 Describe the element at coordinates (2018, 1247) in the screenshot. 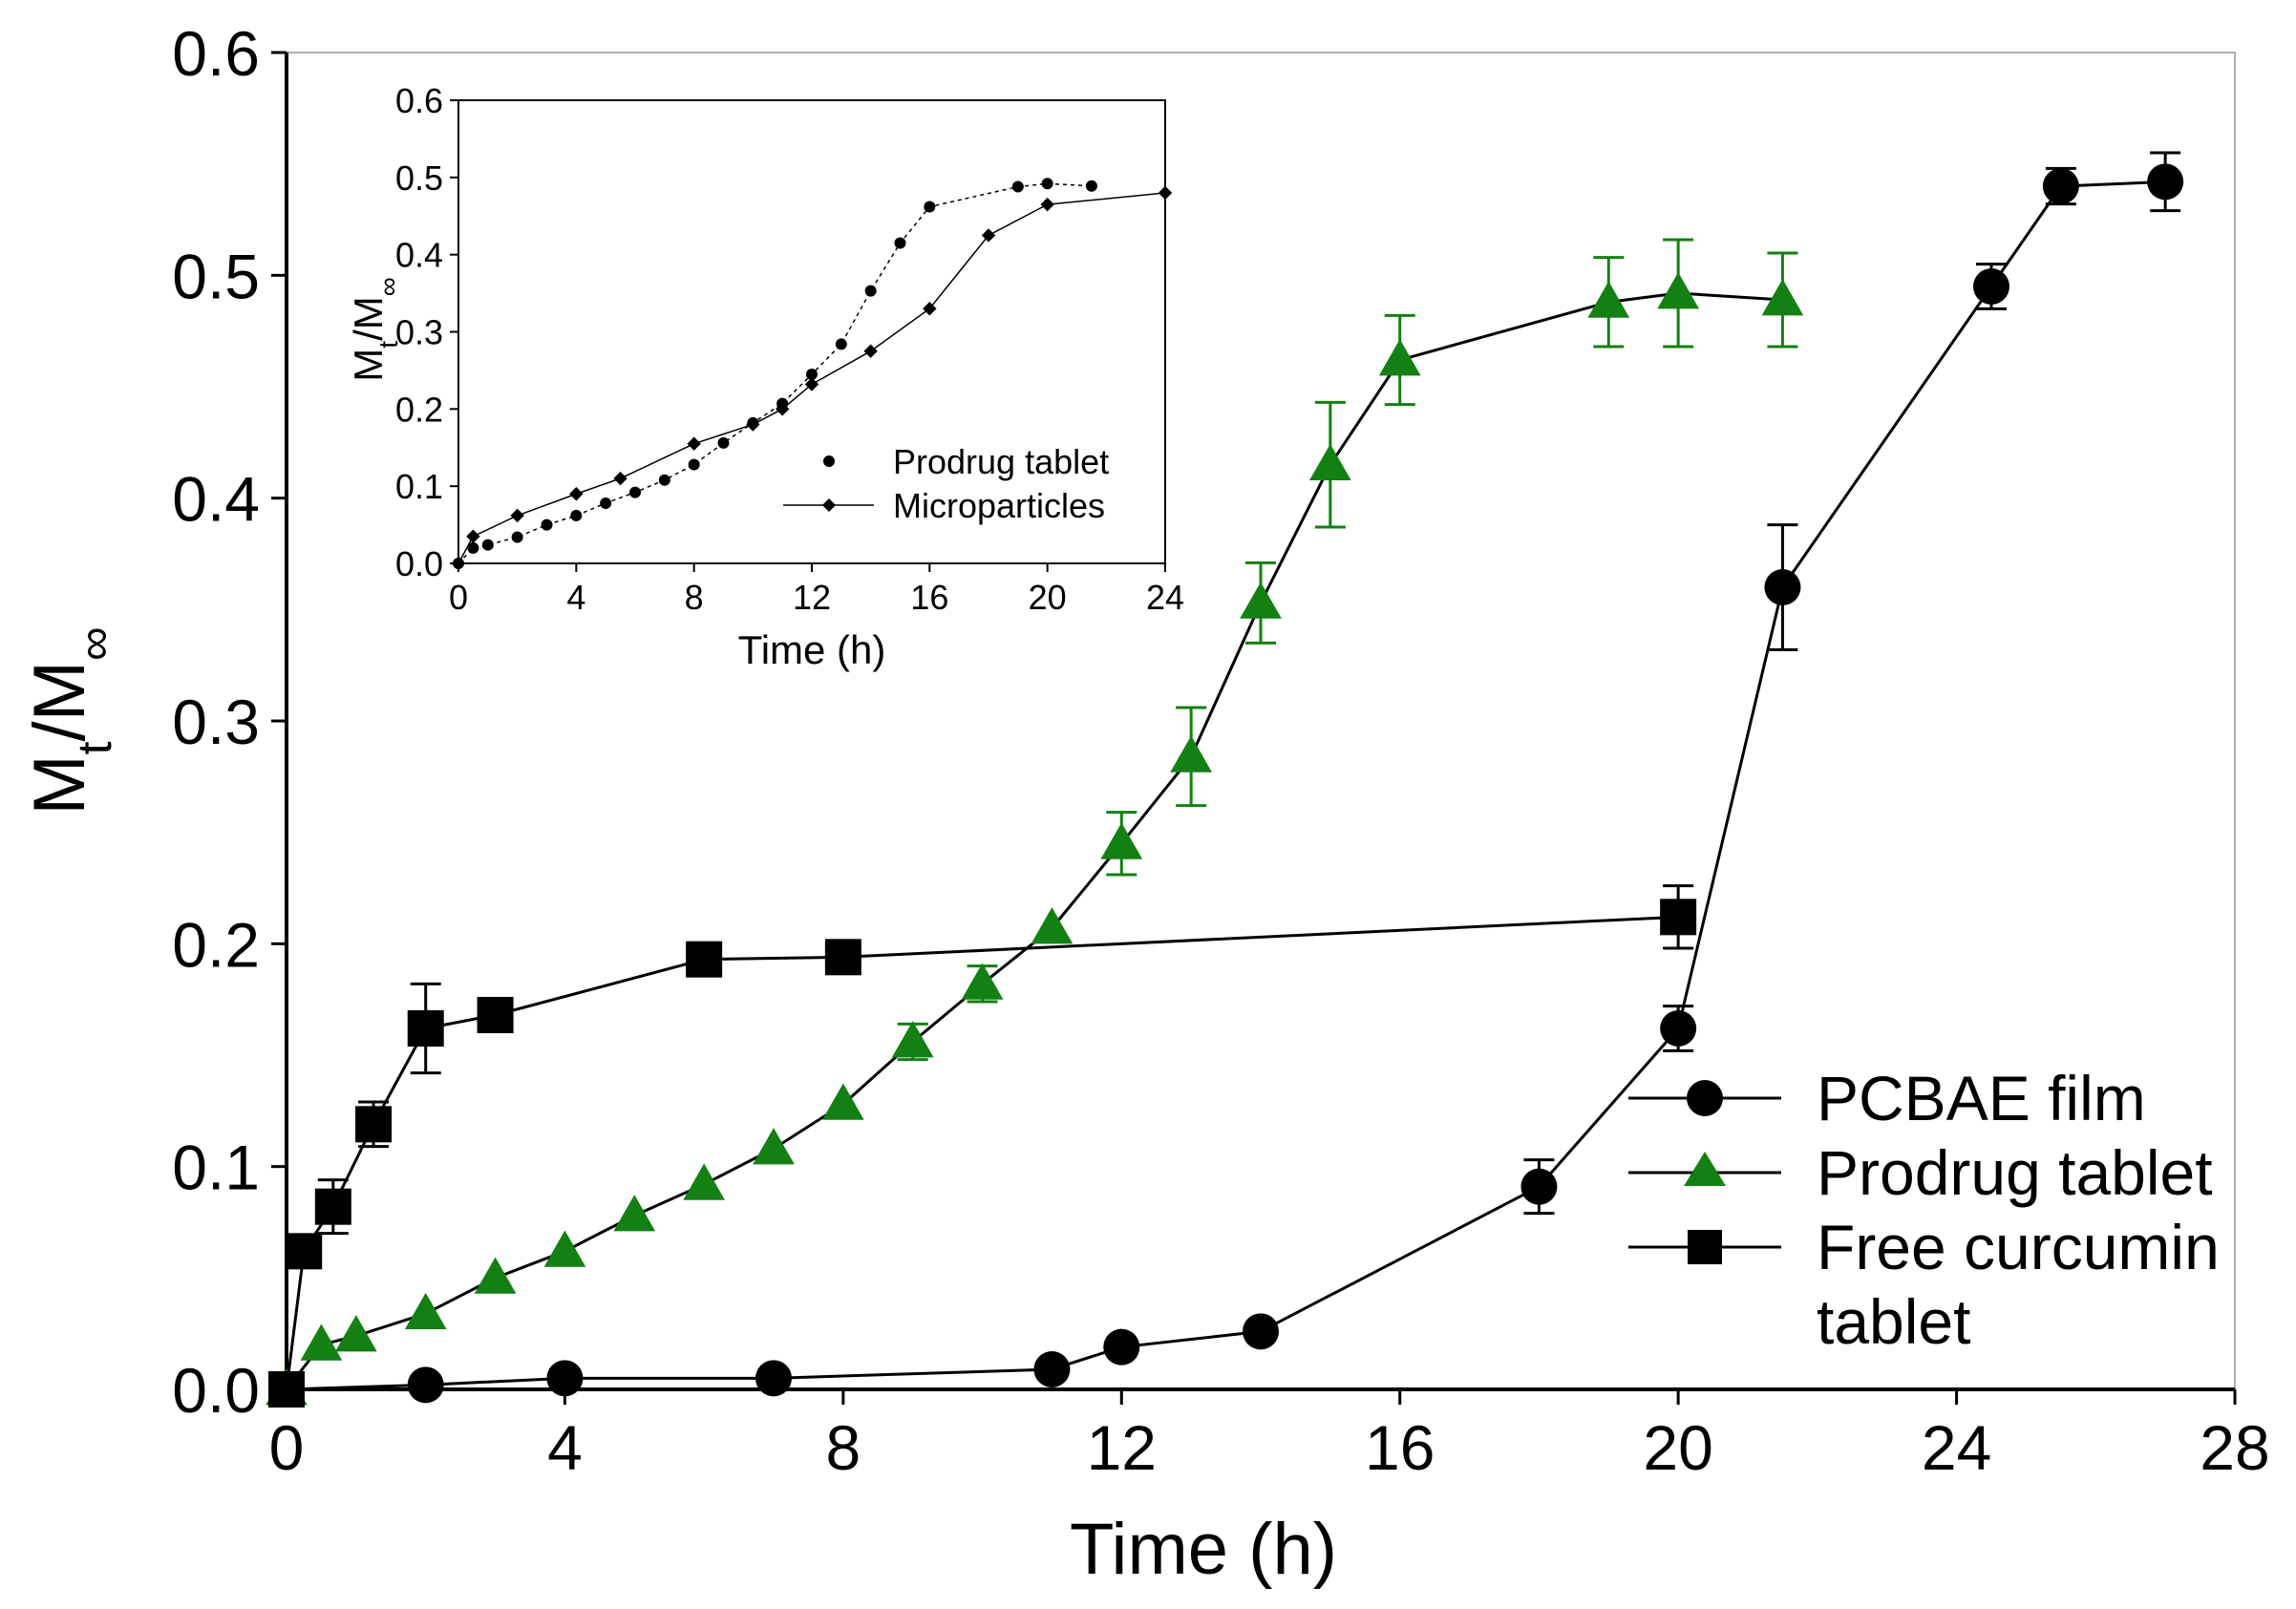

I see `legend-label-free-1: Free curcumin` at that location.